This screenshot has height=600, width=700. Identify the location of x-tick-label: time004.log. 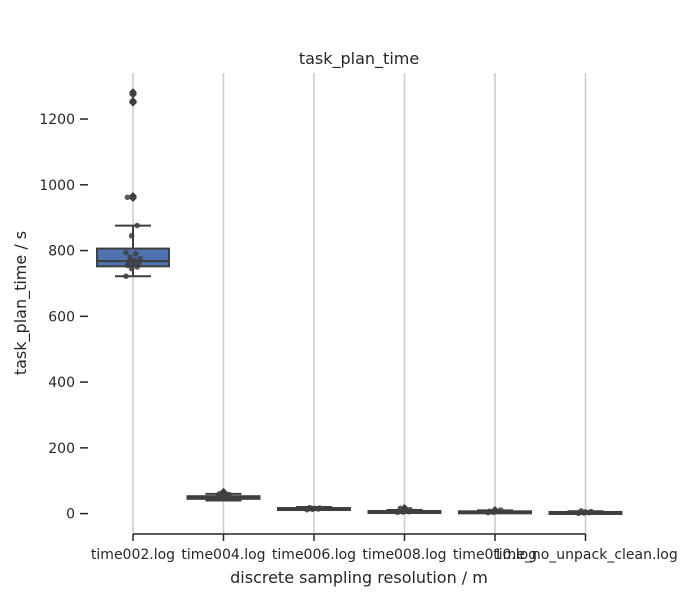
(223, 555).